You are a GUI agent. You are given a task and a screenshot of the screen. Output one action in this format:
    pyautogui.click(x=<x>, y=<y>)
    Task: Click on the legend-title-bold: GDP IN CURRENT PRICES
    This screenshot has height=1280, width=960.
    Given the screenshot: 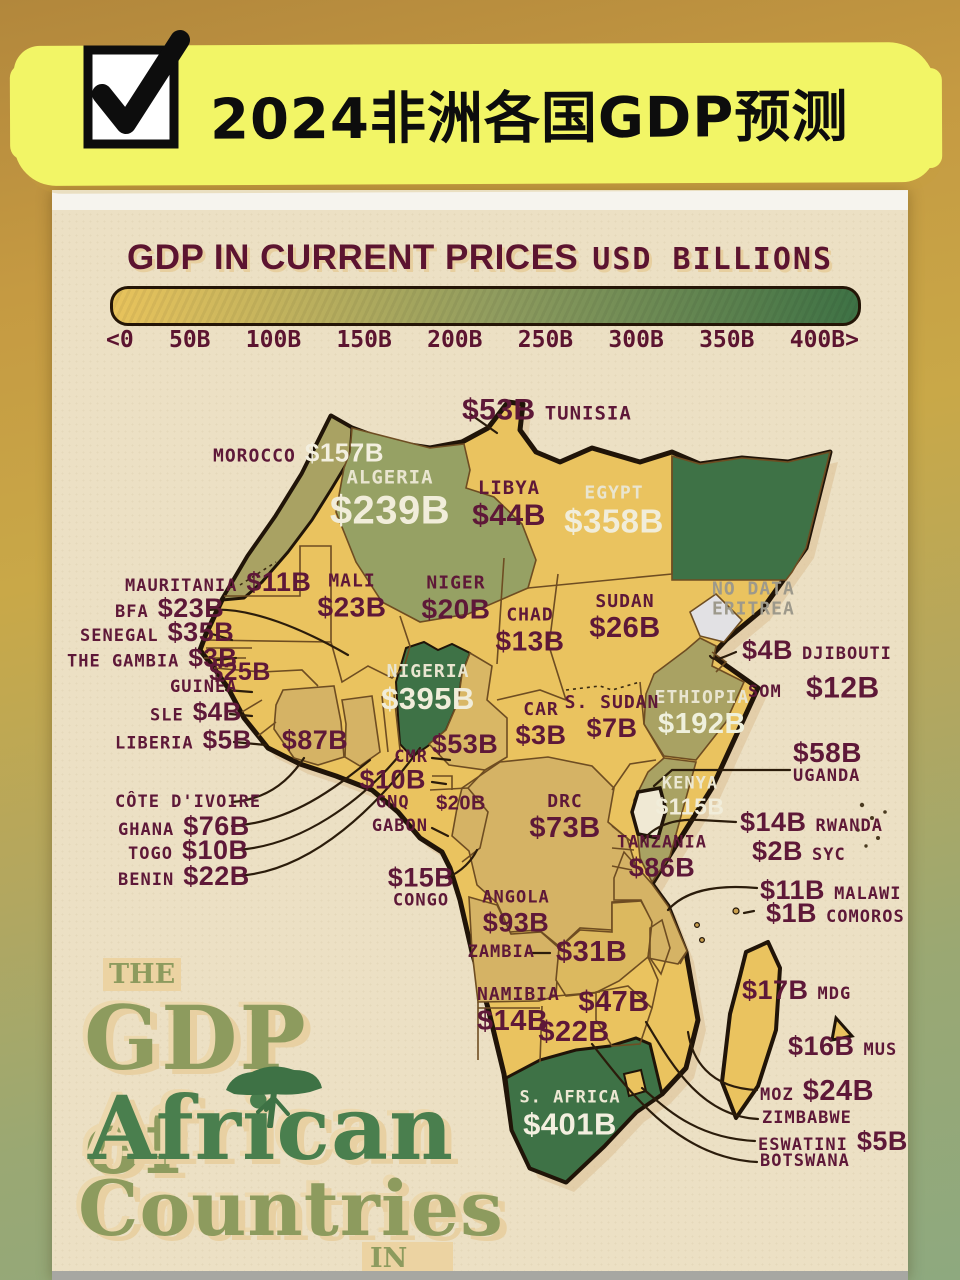 What is the action you would take?
    pyautogui.click(x=352, y=257)
    